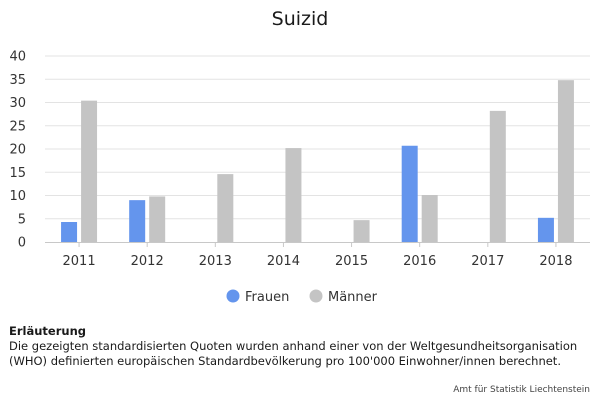 The width and height of the screenshot is (600, 400). What do you see at coordinates (283, 261) in the screenshot?
I see `x-tick-label: 2014` at bounding box center [283, 261].